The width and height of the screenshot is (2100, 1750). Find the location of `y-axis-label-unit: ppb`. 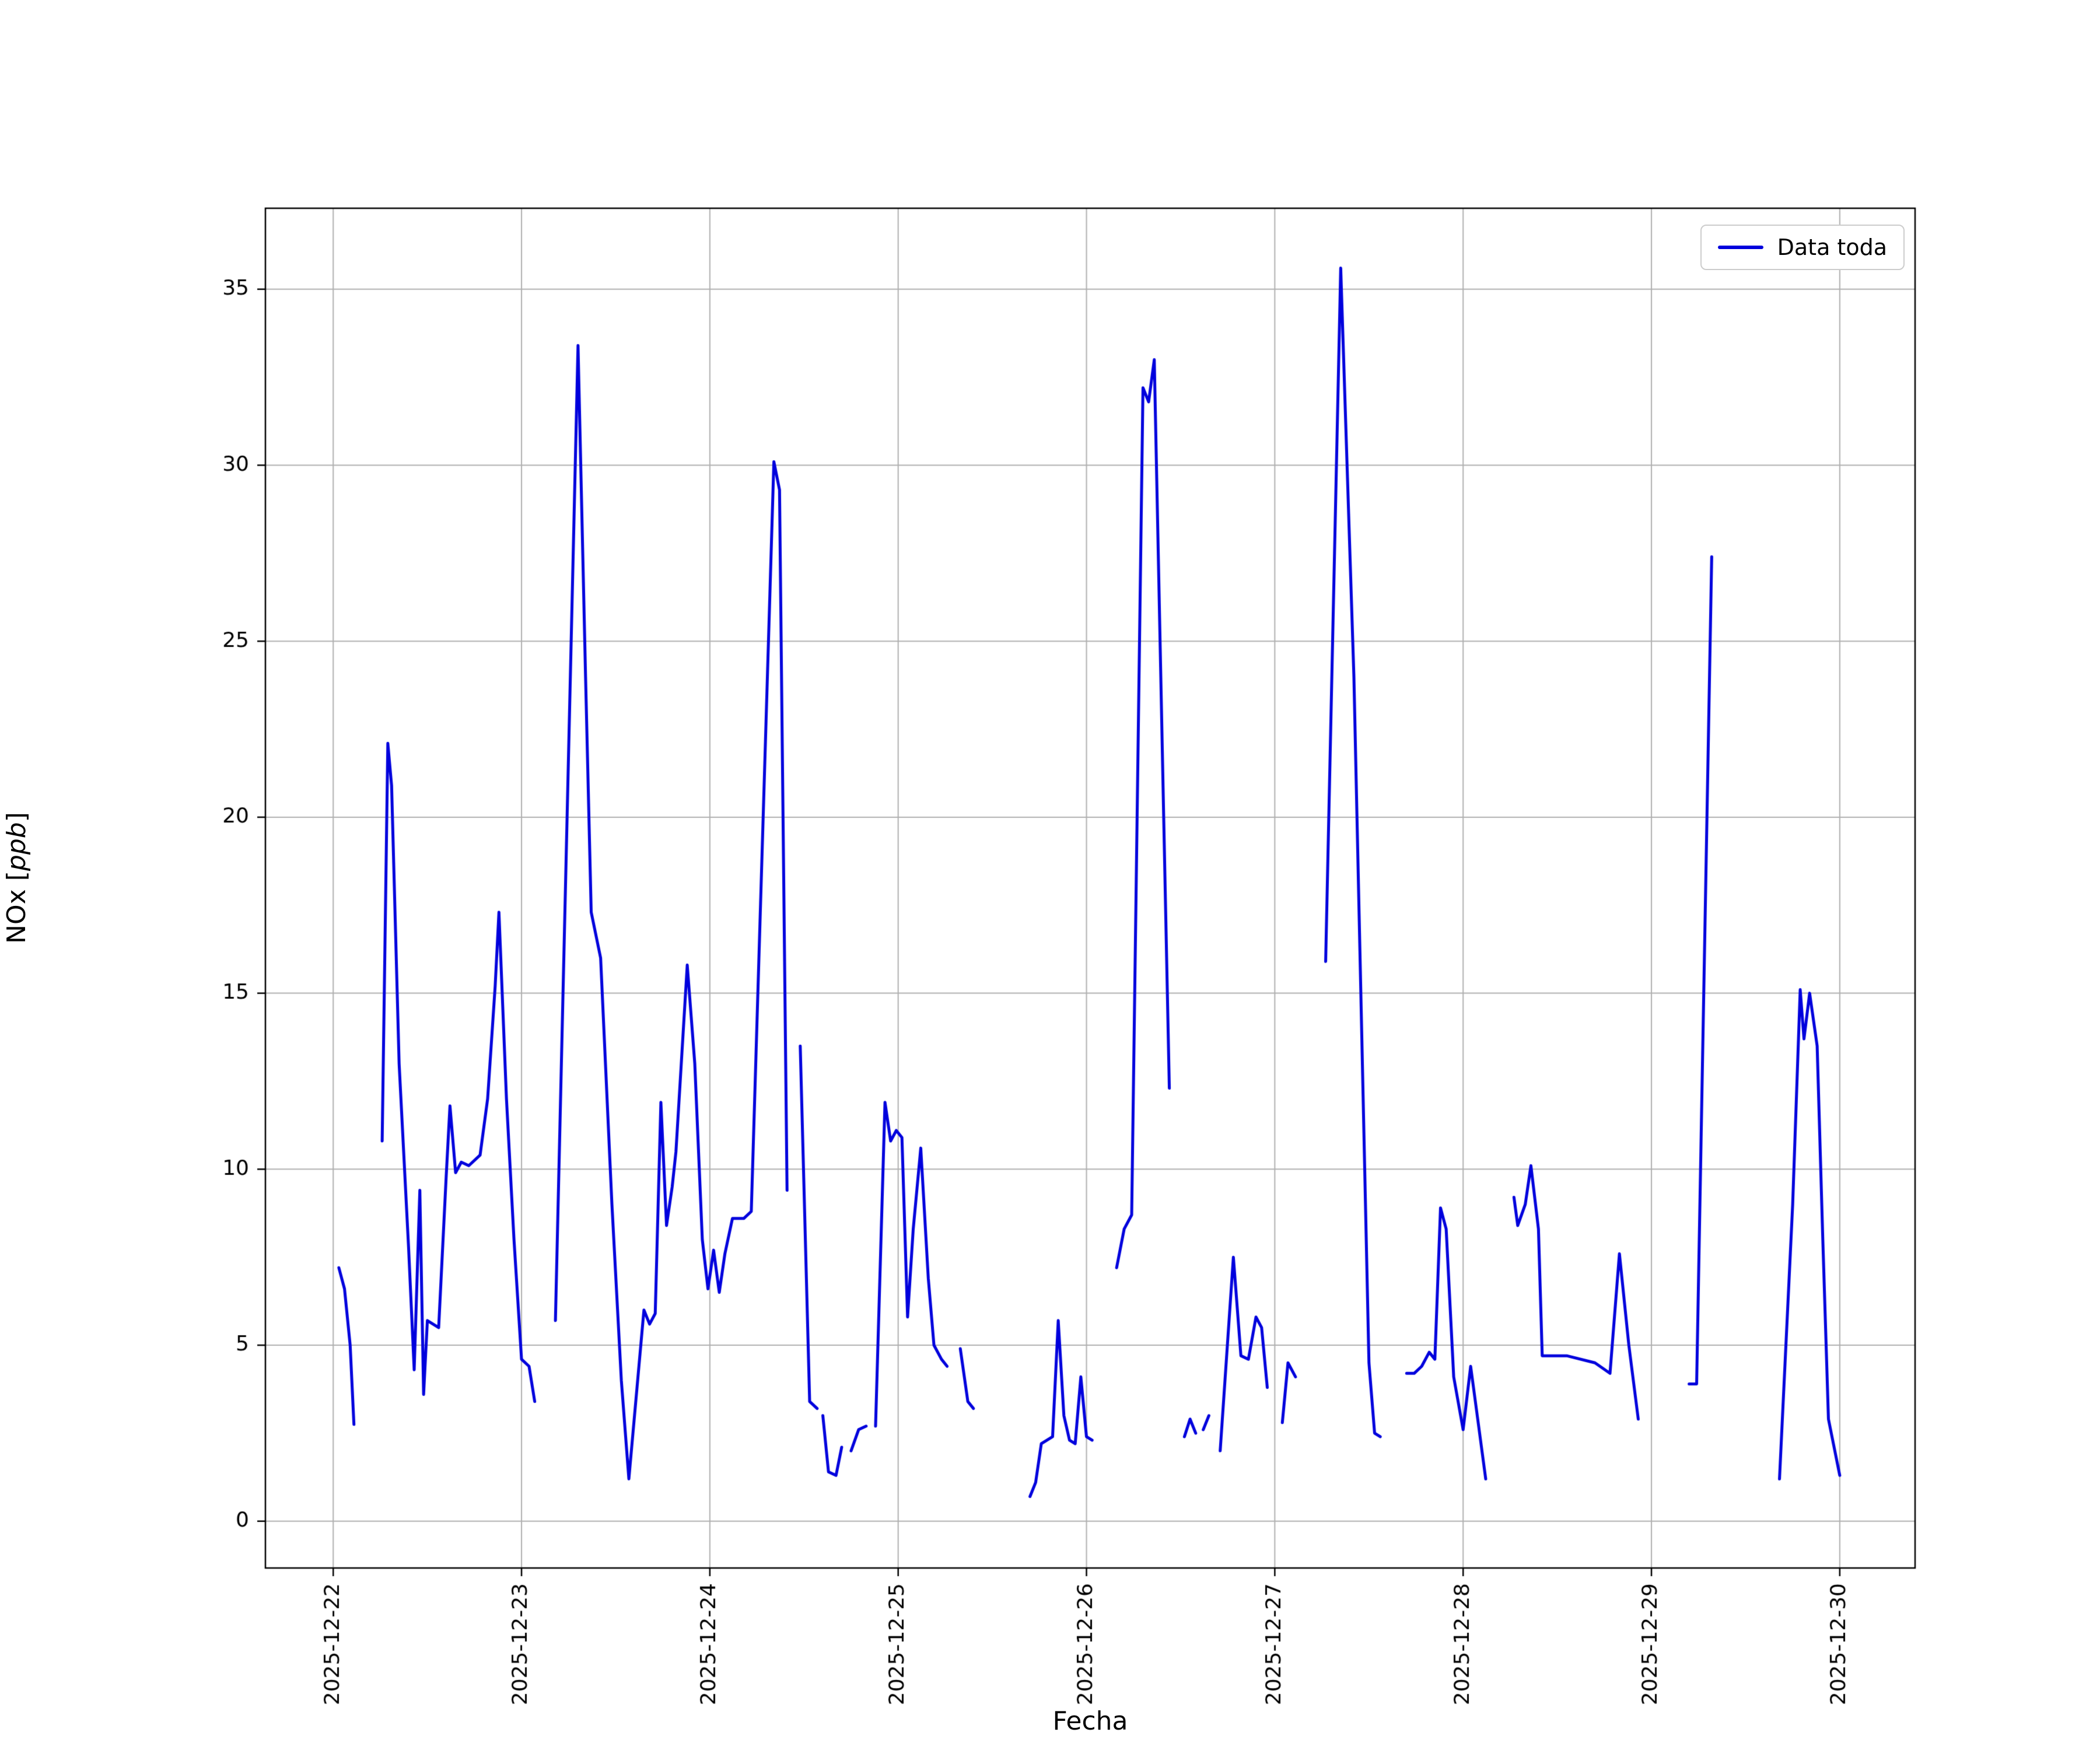

y-axis-label-unit: ppb is located at coordinates (17, 847).